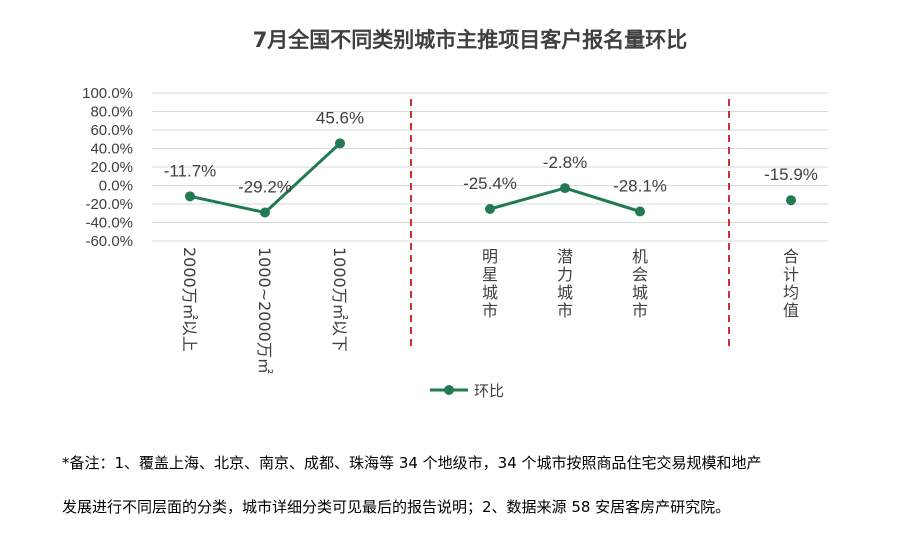  I want to click on data-label: 45.6%, so click(340, 117).